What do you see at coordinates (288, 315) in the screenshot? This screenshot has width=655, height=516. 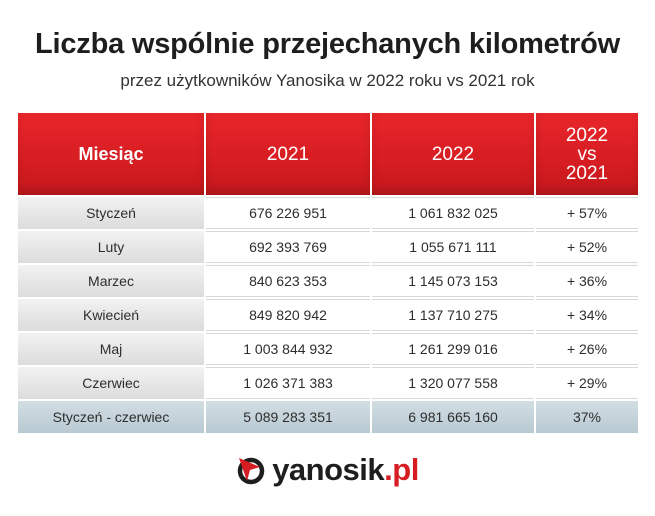 I see `km-2021-cell: 849 820 942` at bounding box center [288, 315].